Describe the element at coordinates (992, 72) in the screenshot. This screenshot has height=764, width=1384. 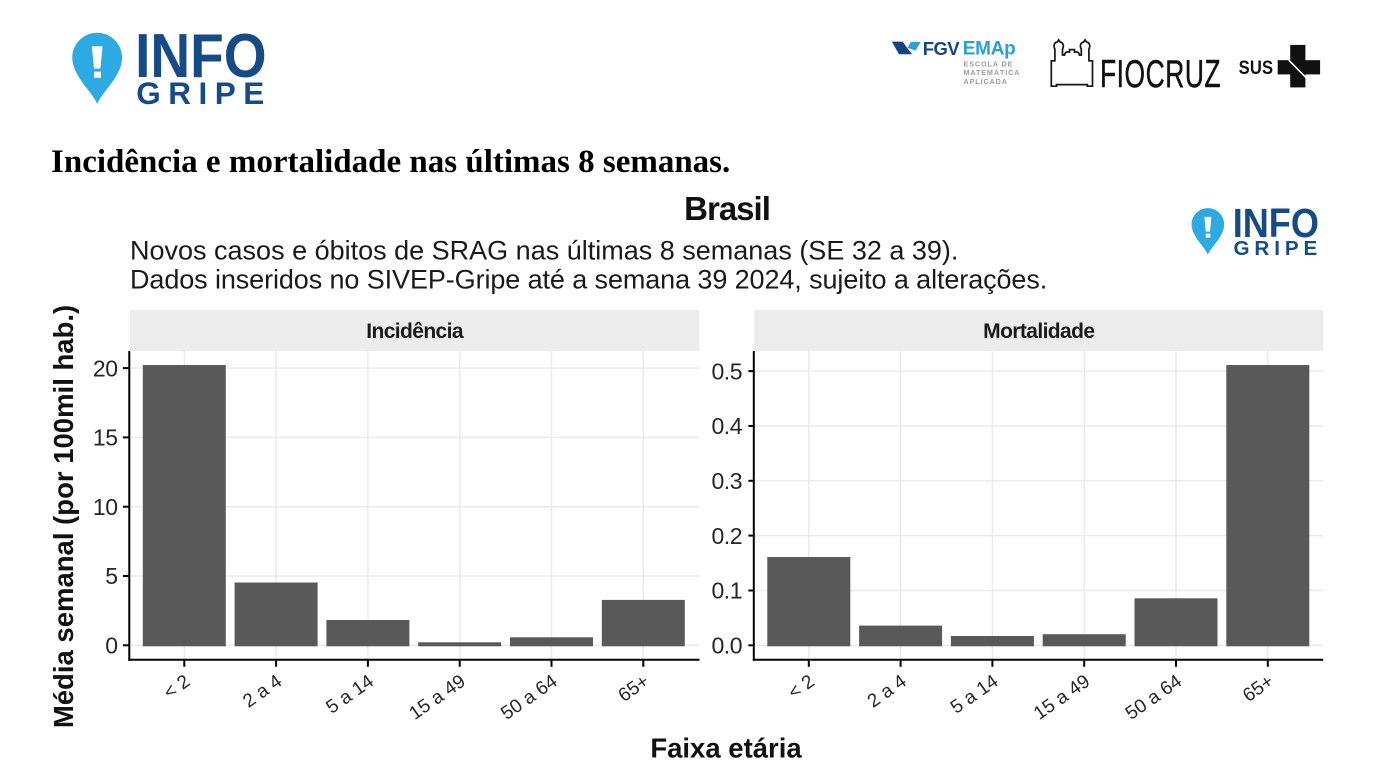
I see `svg-text: MATEMÁTICA` at that location.